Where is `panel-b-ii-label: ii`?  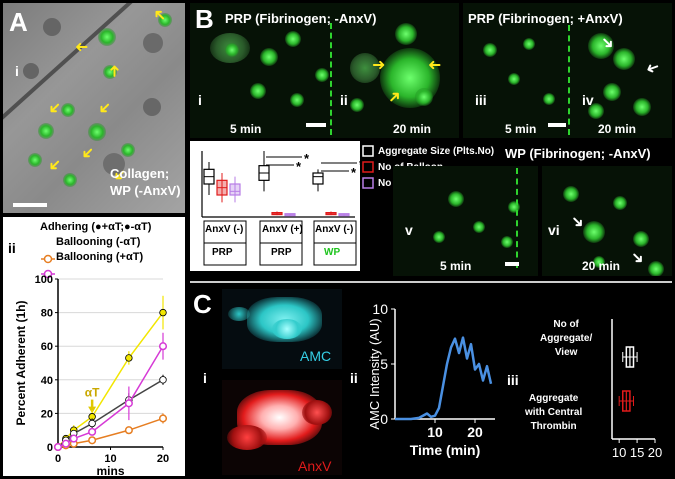 panel-b-ii-label: ii is located at coordinates (344, 100).